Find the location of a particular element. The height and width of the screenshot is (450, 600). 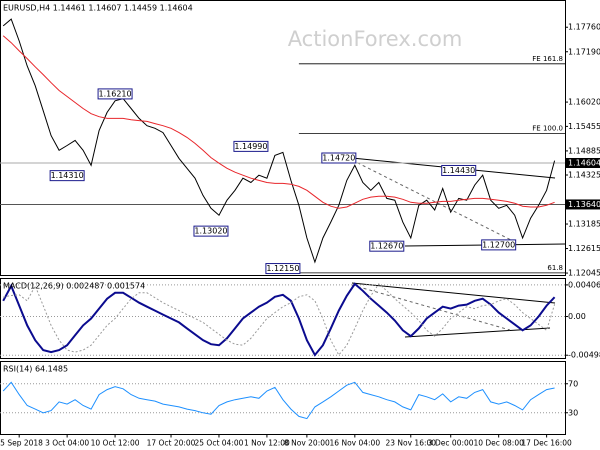

x-tick-label: 3 Oct 04:00 is located at coordinates (67, 443).